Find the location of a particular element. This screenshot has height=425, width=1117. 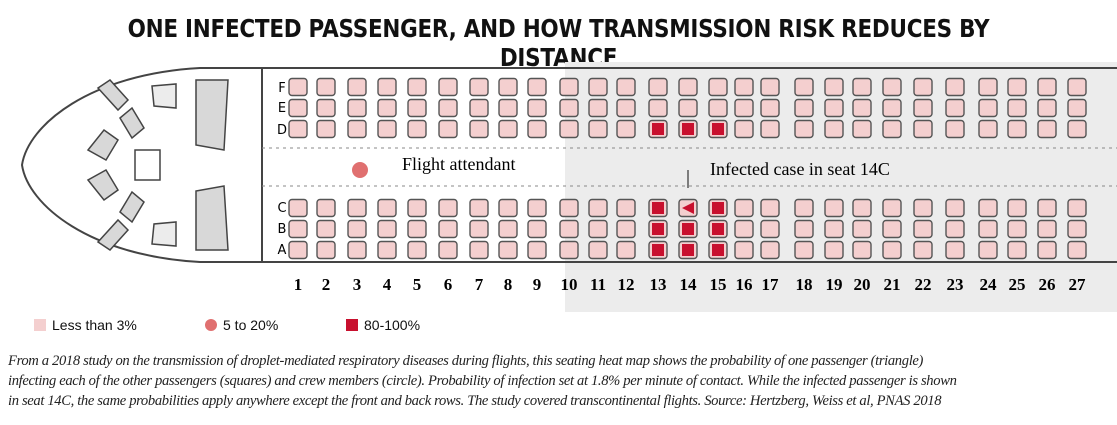

seat-1f is located at coordinates (298, 87).